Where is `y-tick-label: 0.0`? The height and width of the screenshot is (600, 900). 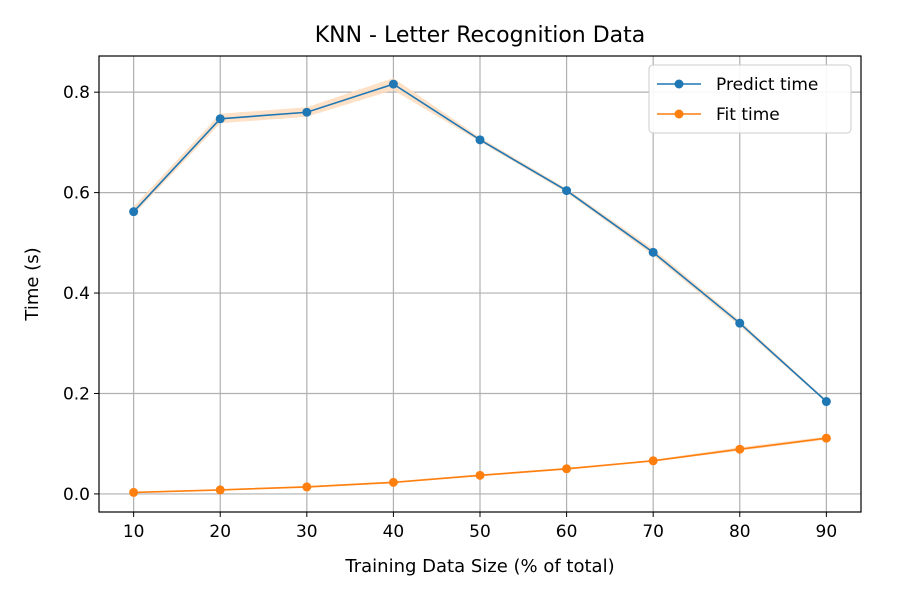 y-tick-label: 0.0 is located at coordinates (76, 495).